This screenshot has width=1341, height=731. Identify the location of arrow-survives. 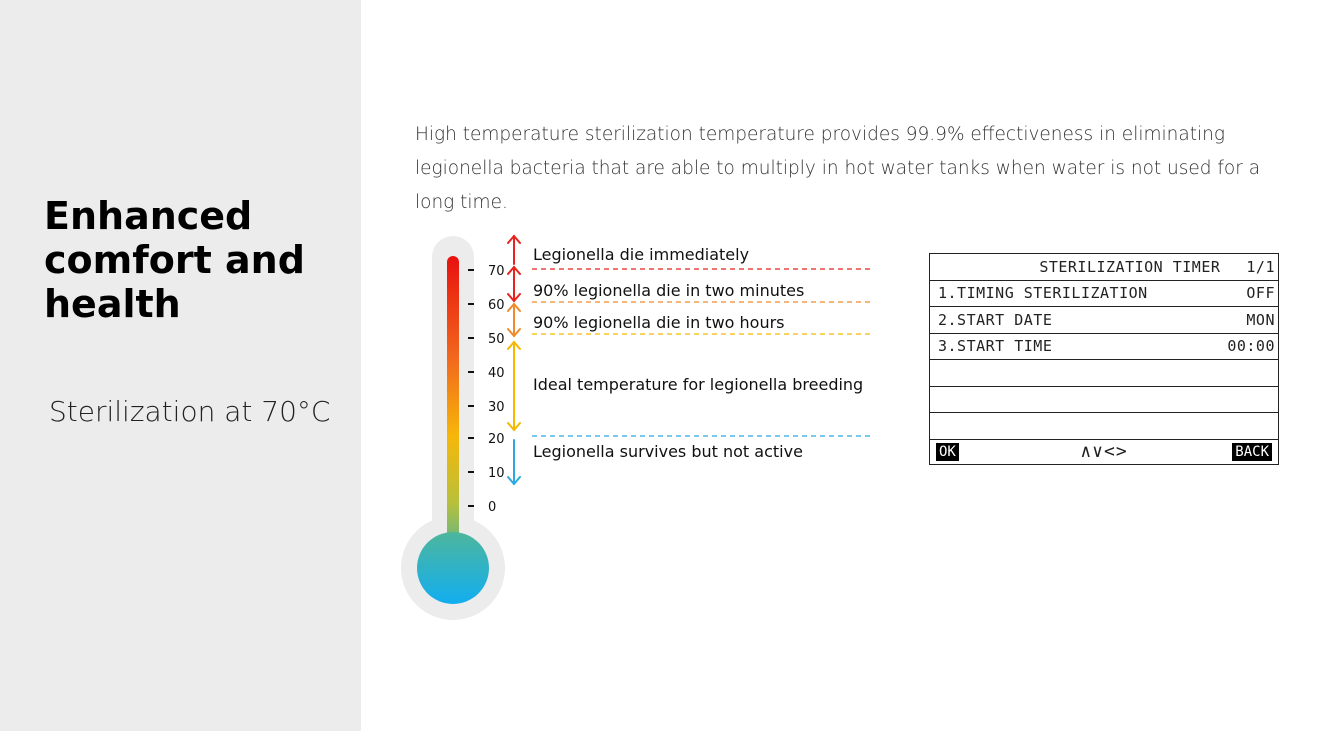
(514, 462).